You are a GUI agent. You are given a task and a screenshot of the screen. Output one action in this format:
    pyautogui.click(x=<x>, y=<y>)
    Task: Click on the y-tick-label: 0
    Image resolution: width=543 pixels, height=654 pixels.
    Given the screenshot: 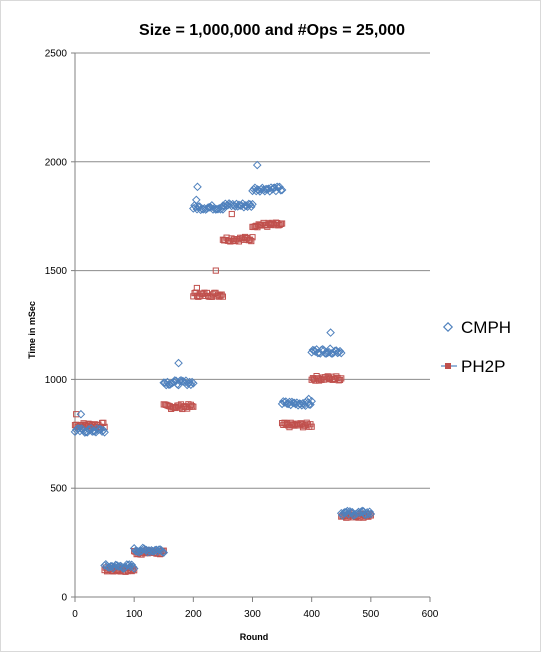 What is the action you would take?
    pyautogui.click(x=64, y=598)
    